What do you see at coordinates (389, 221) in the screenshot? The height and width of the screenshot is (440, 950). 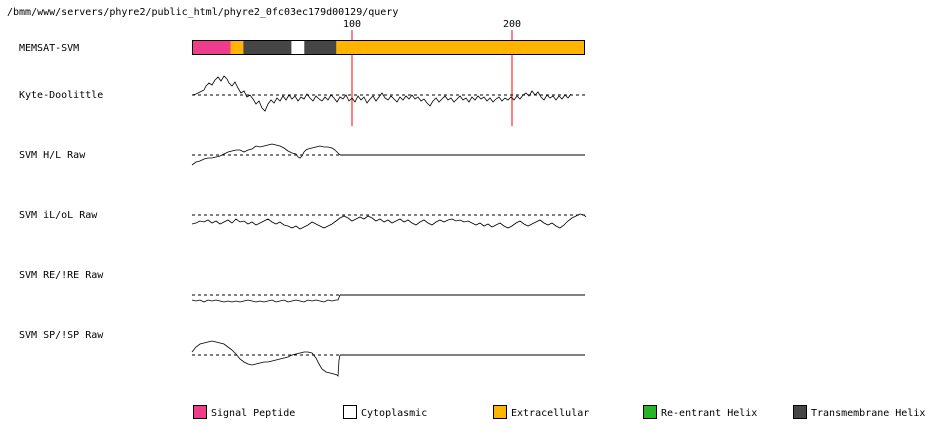 I see `iloL-trace` at bounding box center [389, 221].